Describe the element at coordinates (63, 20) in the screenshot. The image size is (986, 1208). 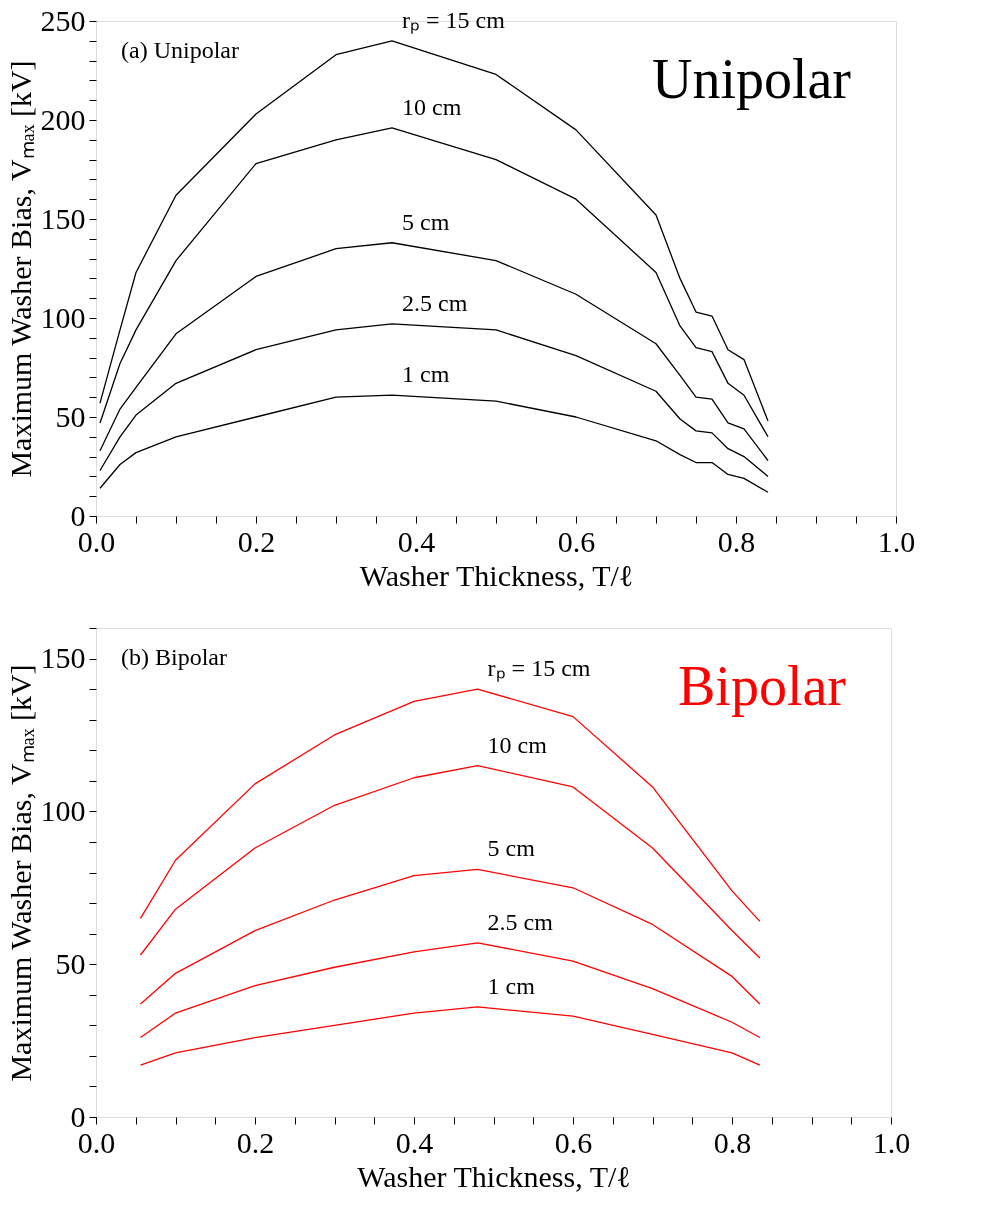
I see `y-tick-label: 250` at that location.